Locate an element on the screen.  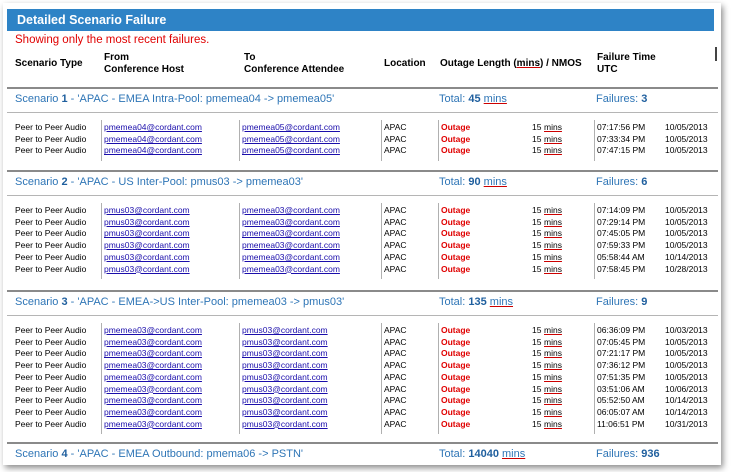
scenario-failures-value: 9 is located at coordinates (644, 302).